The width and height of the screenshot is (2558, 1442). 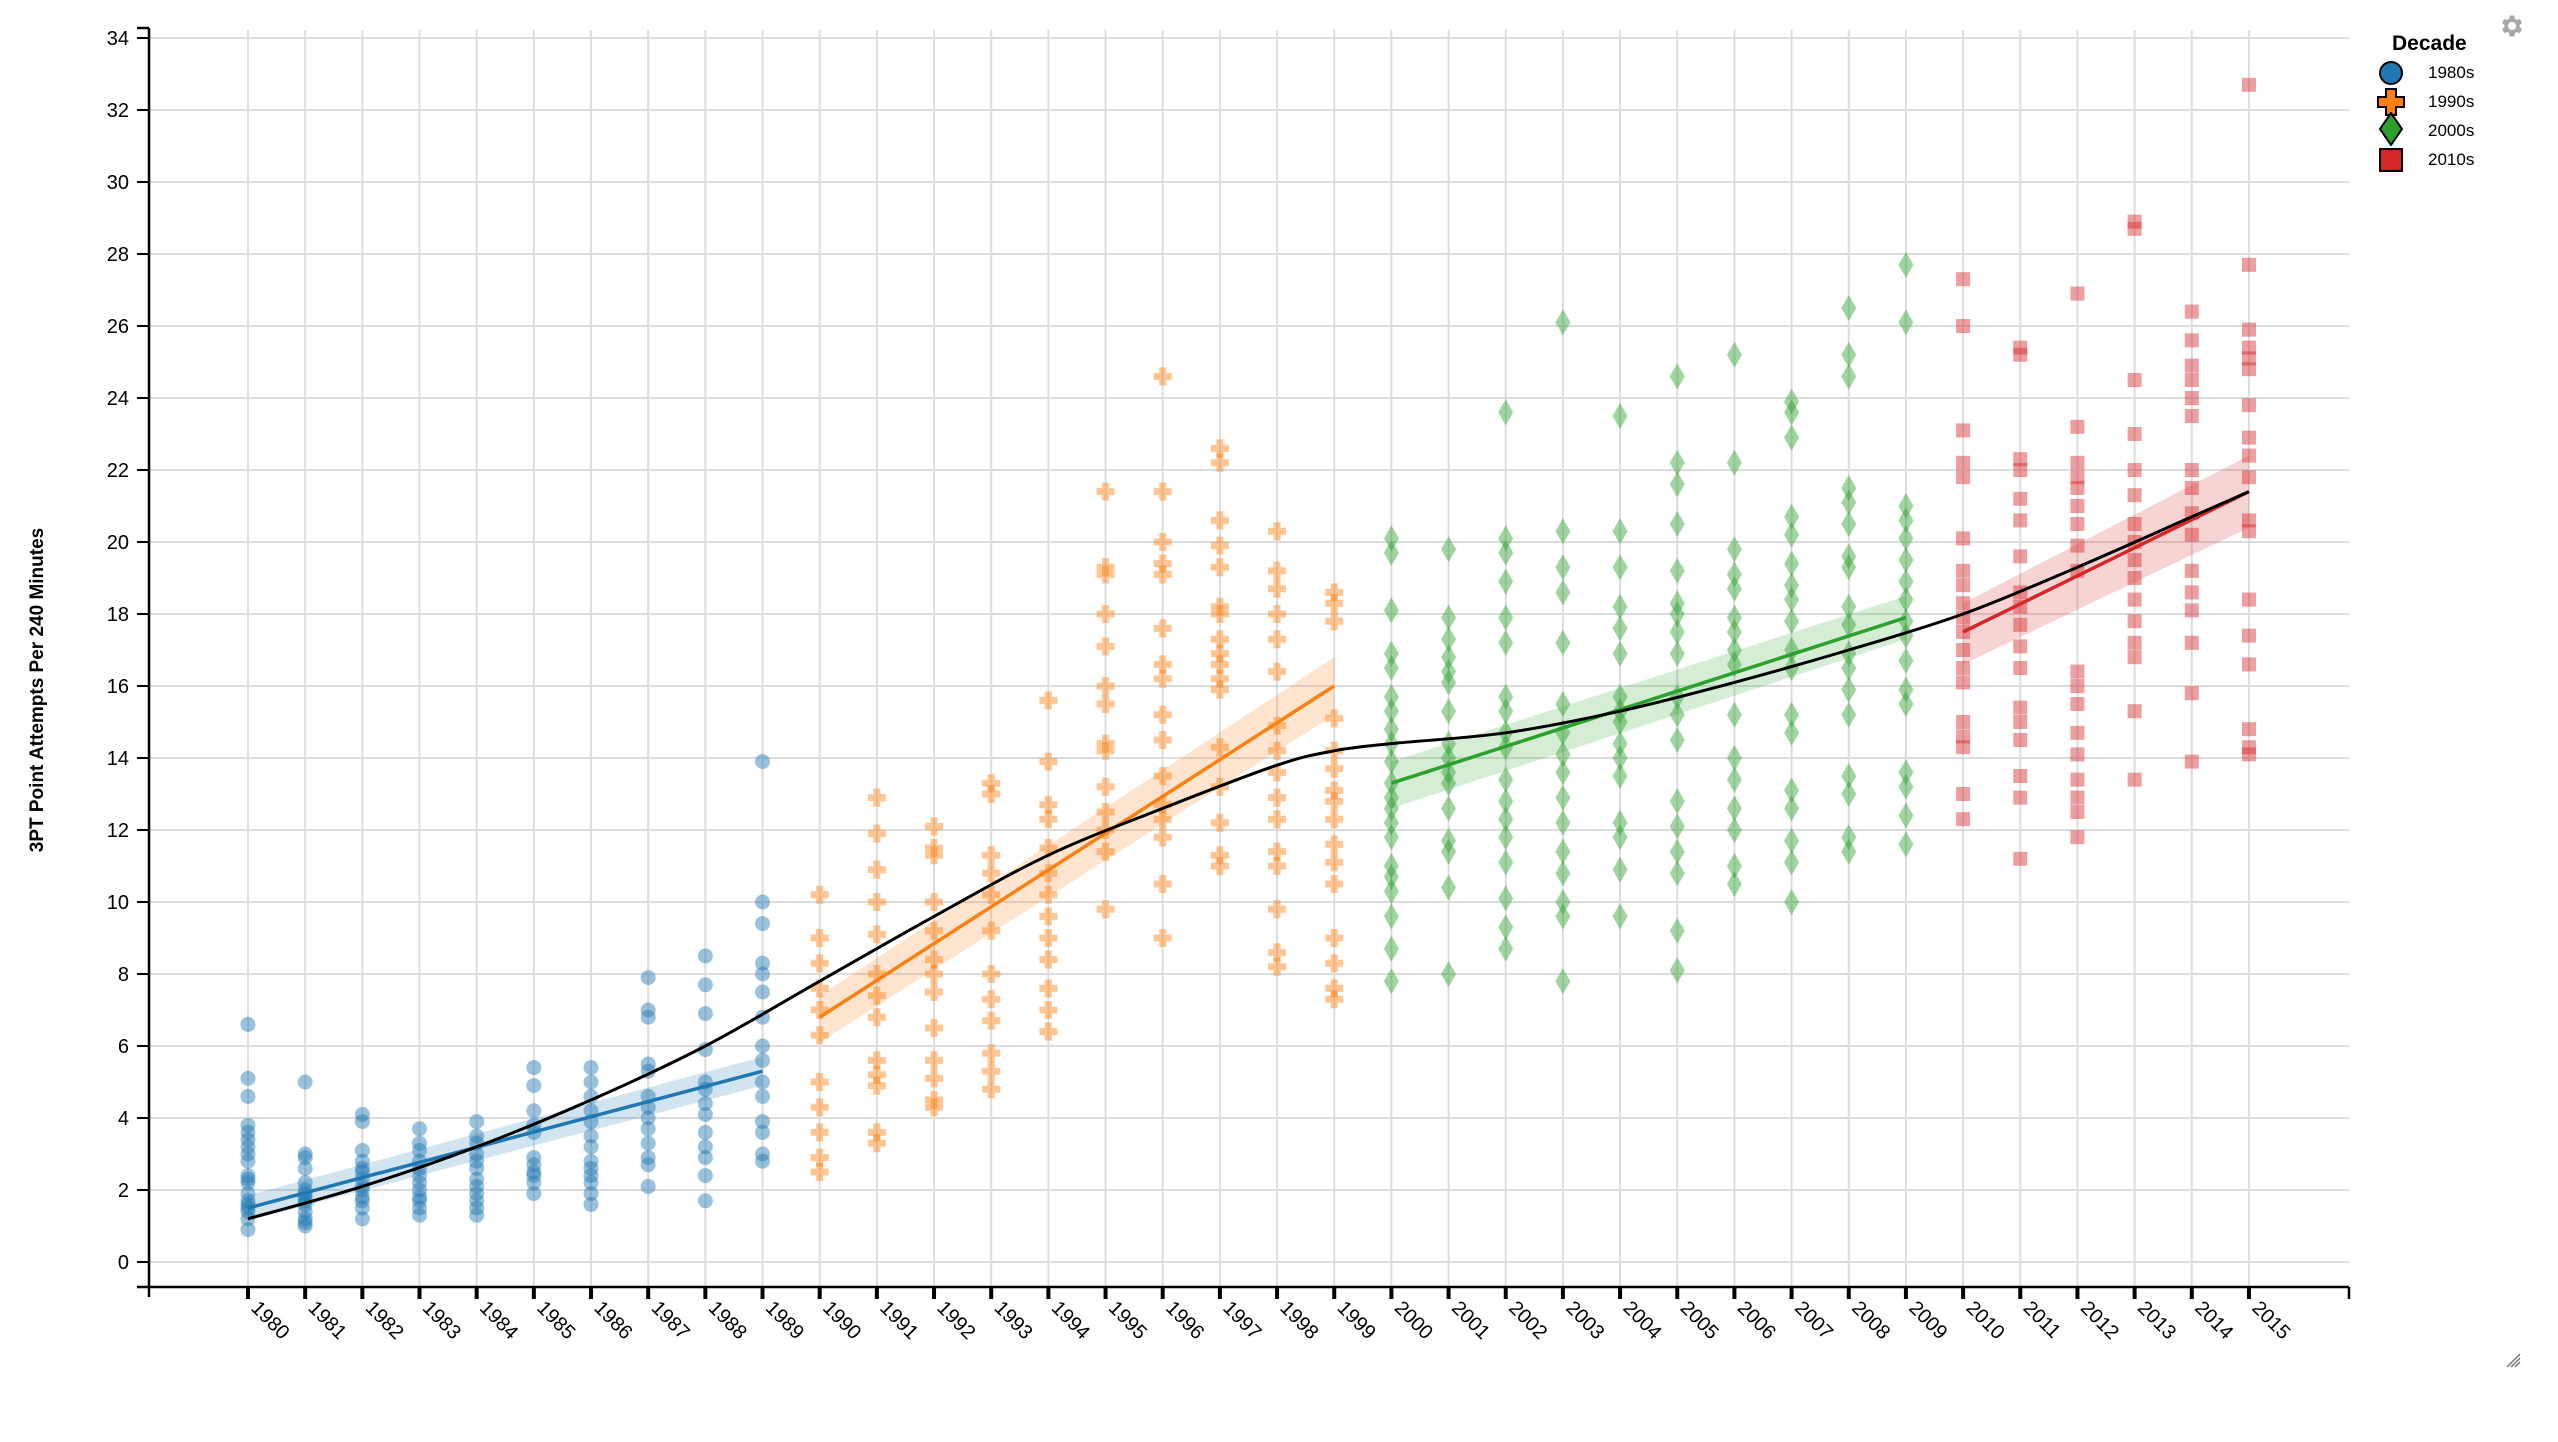 What do you see at coordinates (2391, 72) in the screenshot?
I see `circle-marker-icon` at bounding box center [2391, 72].